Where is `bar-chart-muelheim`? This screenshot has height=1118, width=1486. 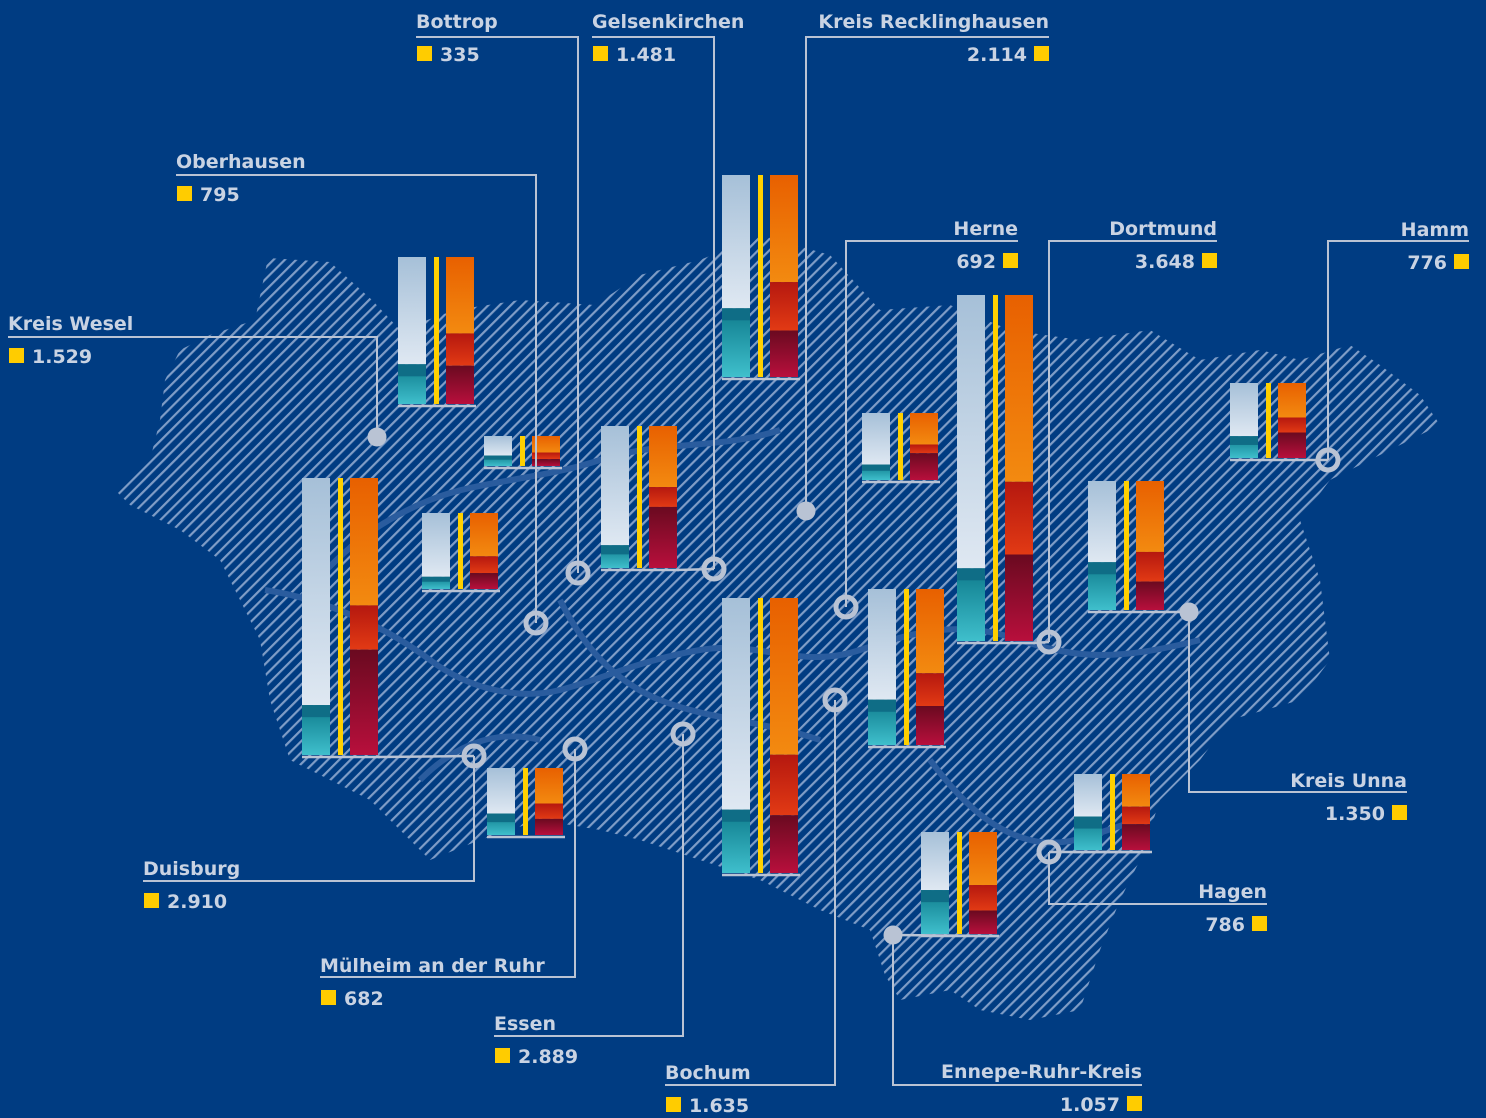
bar-chart-muelheim is located at coordinates (526, 803).